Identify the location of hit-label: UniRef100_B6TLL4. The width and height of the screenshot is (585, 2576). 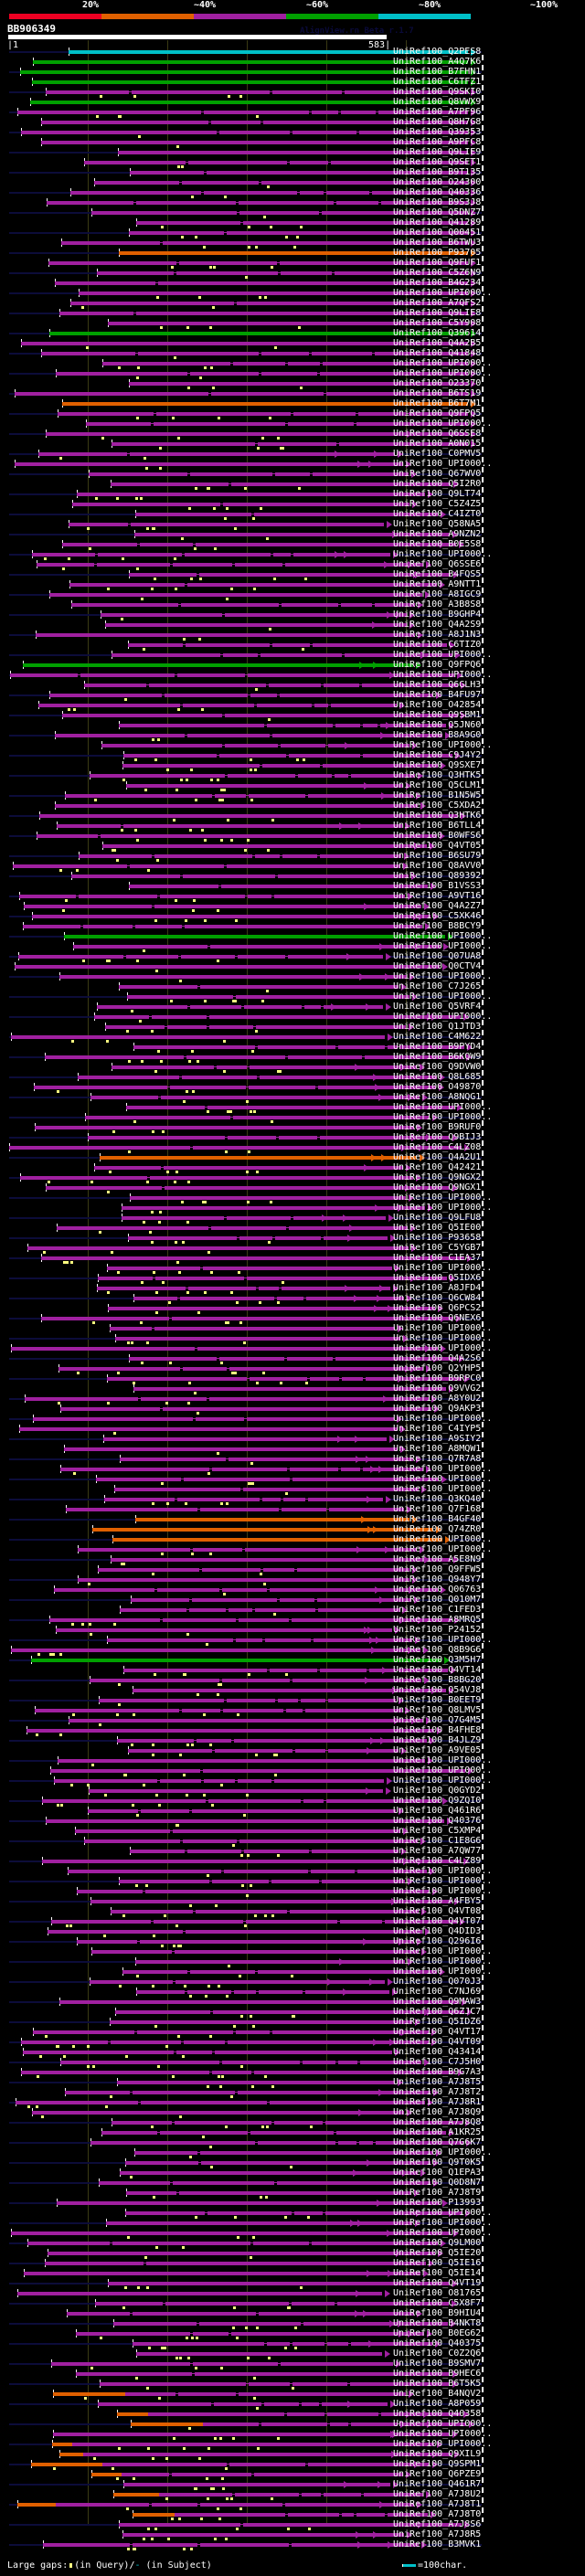
(438, 826).